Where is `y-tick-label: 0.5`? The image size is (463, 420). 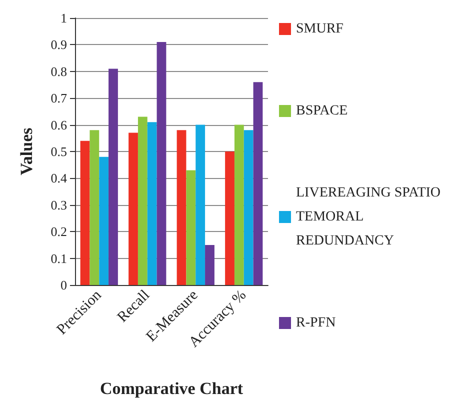 y-tick-label: 0.5 is located at coordinates (58, 151).